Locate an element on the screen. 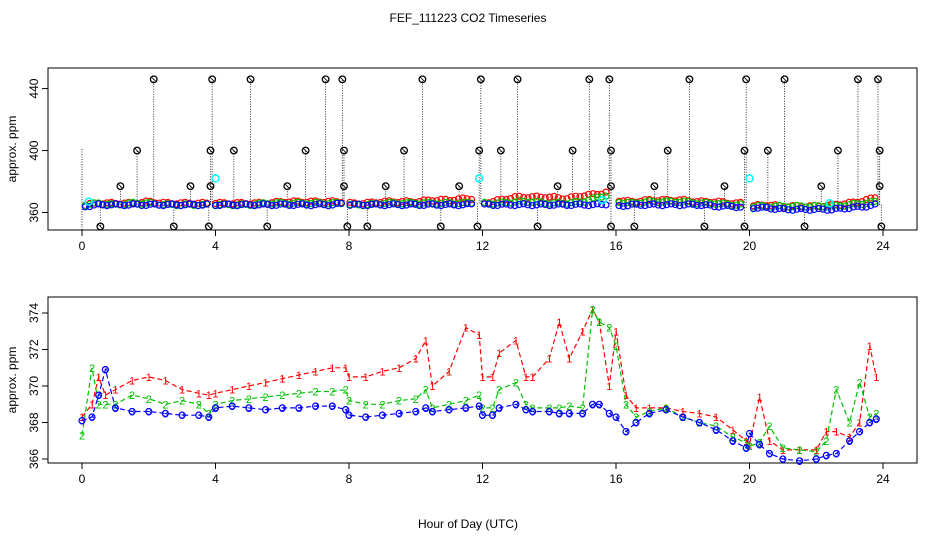 This screenshot has height=540, width=936. bottom-y-tick-label-3: 372 is located at coordinates (34, 349).